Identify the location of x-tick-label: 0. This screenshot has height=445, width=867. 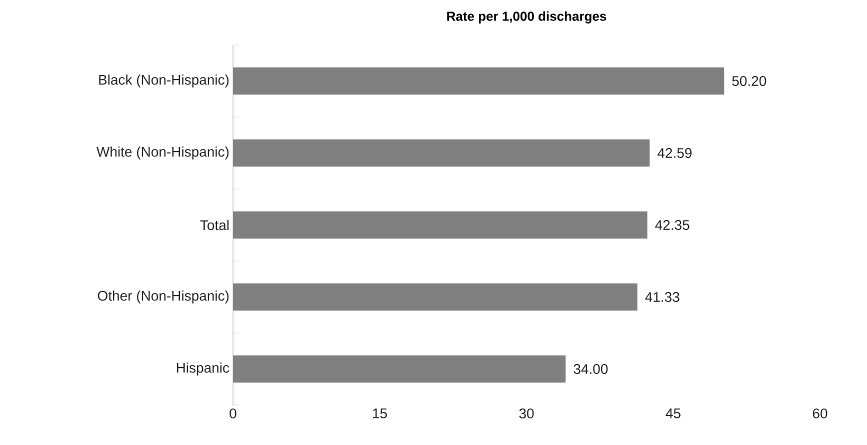
(233, 413).